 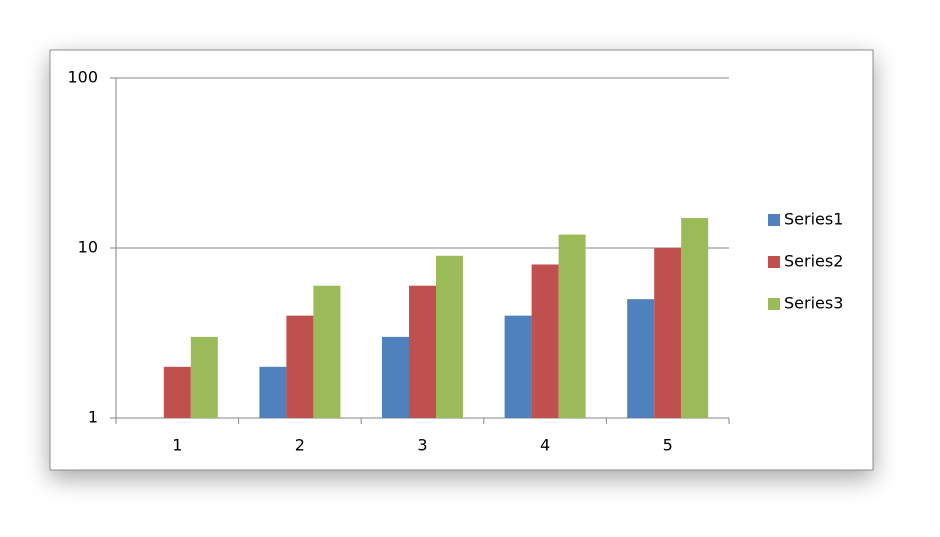 What do you see at coordinates (545, 445) in the screenshot?
I see `x-tick-label: 4` at bounding box center [545, 445].